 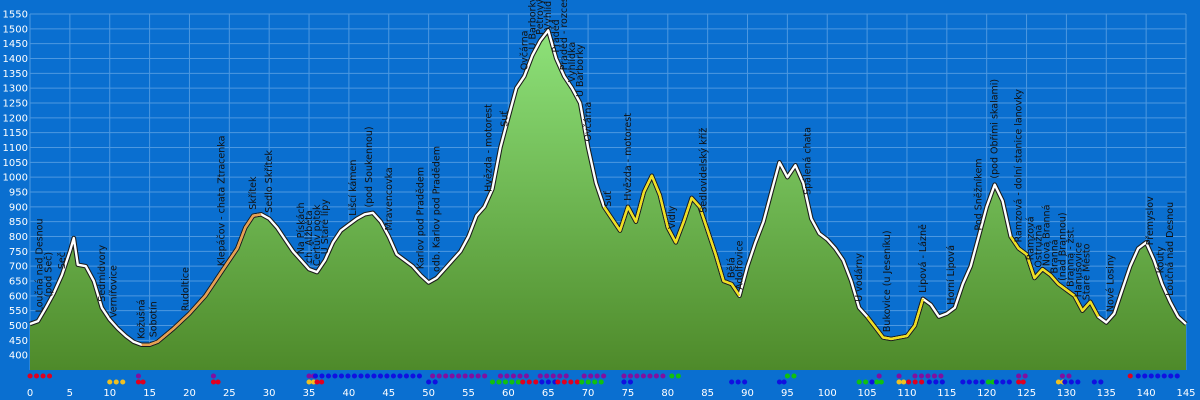 What do you see at coordinates (18, 326) in the screenshot?
I see `y-tick-label: 500` at bounding box center [18, 326].